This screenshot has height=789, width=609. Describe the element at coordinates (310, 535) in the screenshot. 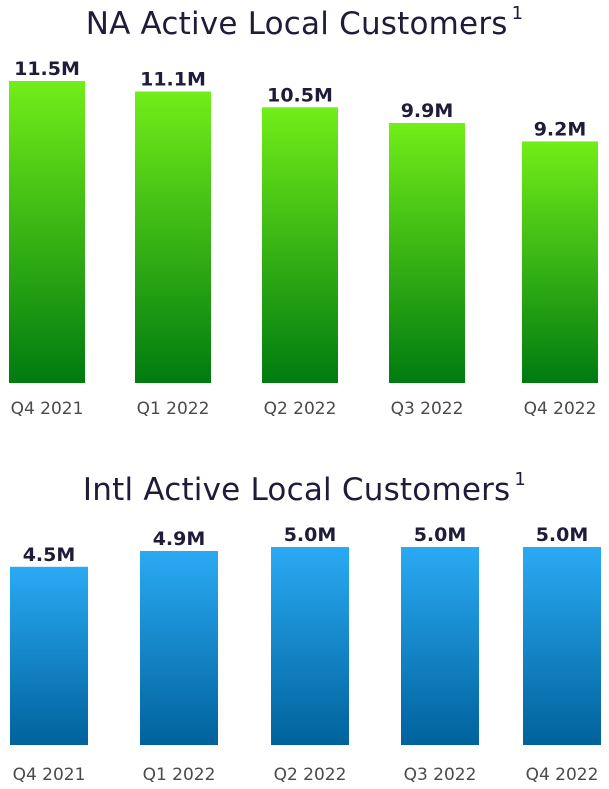

I see `intl-value-label-2: 5.0M` at that location.